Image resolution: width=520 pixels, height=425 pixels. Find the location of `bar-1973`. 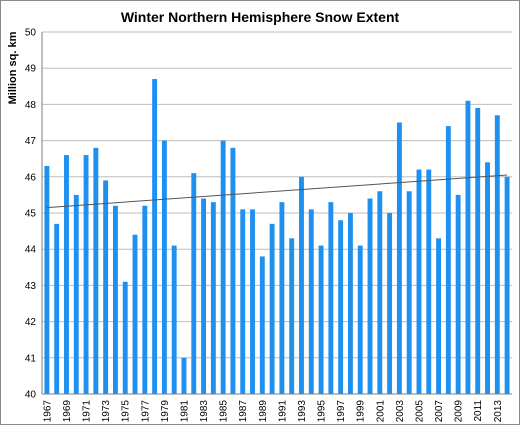

bar-1973 is located at coordinates (106, 287).